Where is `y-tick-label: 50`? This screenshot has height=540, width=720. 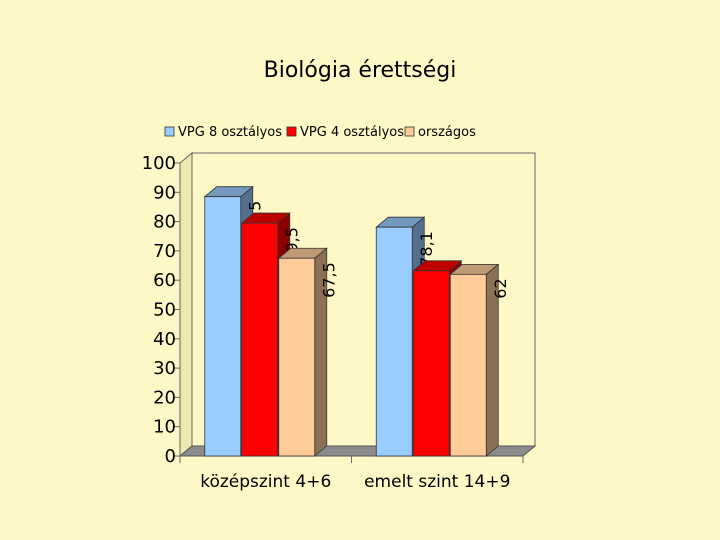
y-tick-label: 50 is located at coordinates (164, 310).